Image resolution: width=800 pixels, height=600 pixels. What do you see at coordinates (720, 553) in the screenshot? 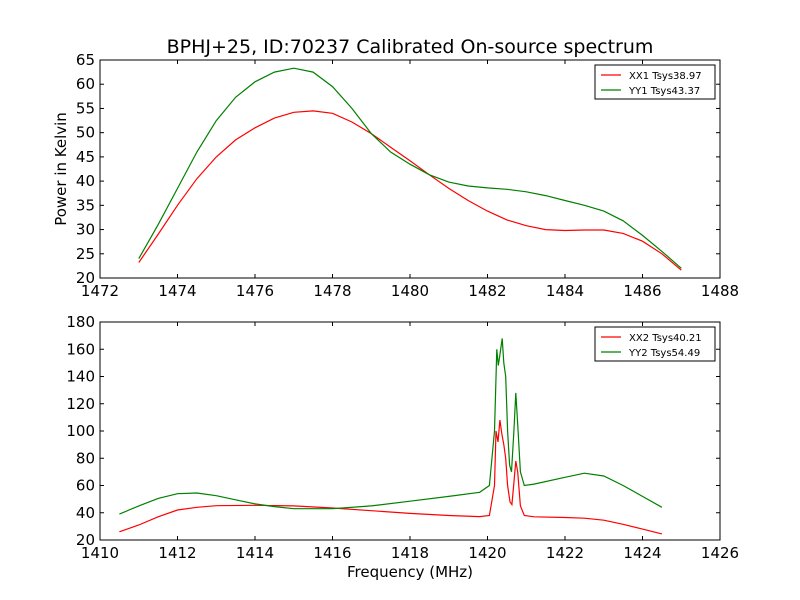
I see `x-tick-label: 1426` at bounding box center [720, 553].